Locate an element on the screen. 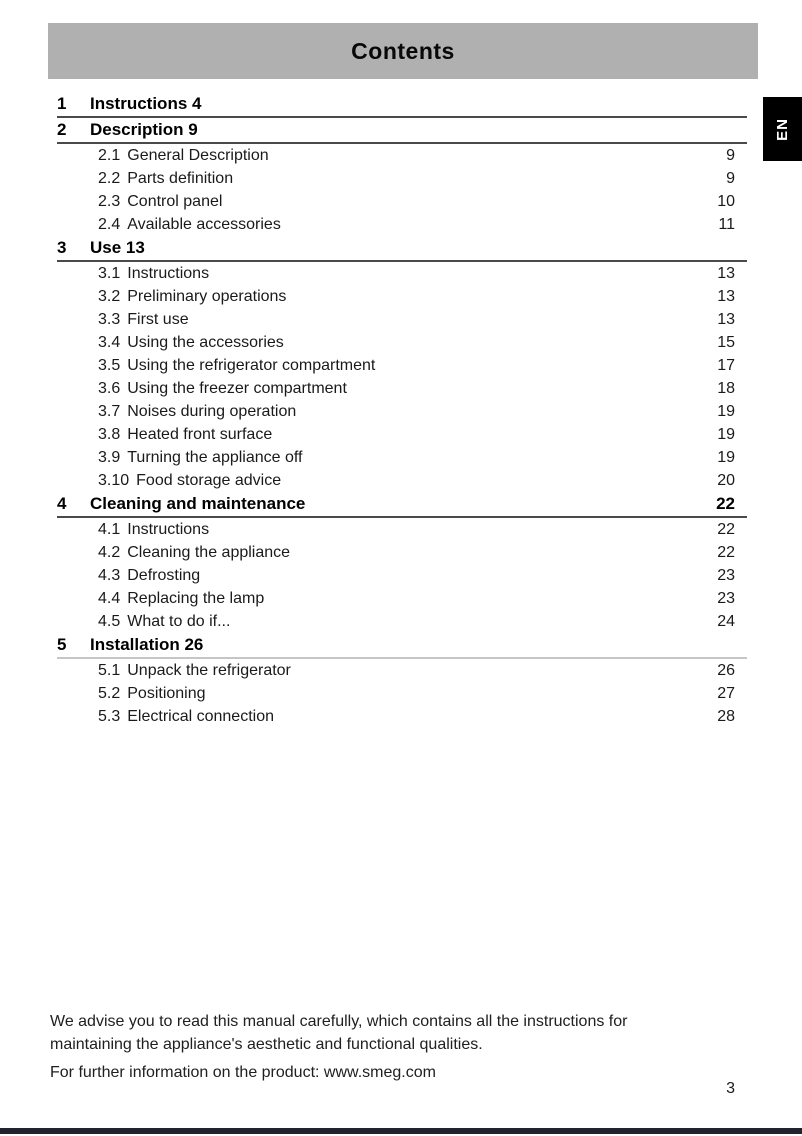  toc-item: 4.3 Defrosting 23 is located at coordinates (396, 575).